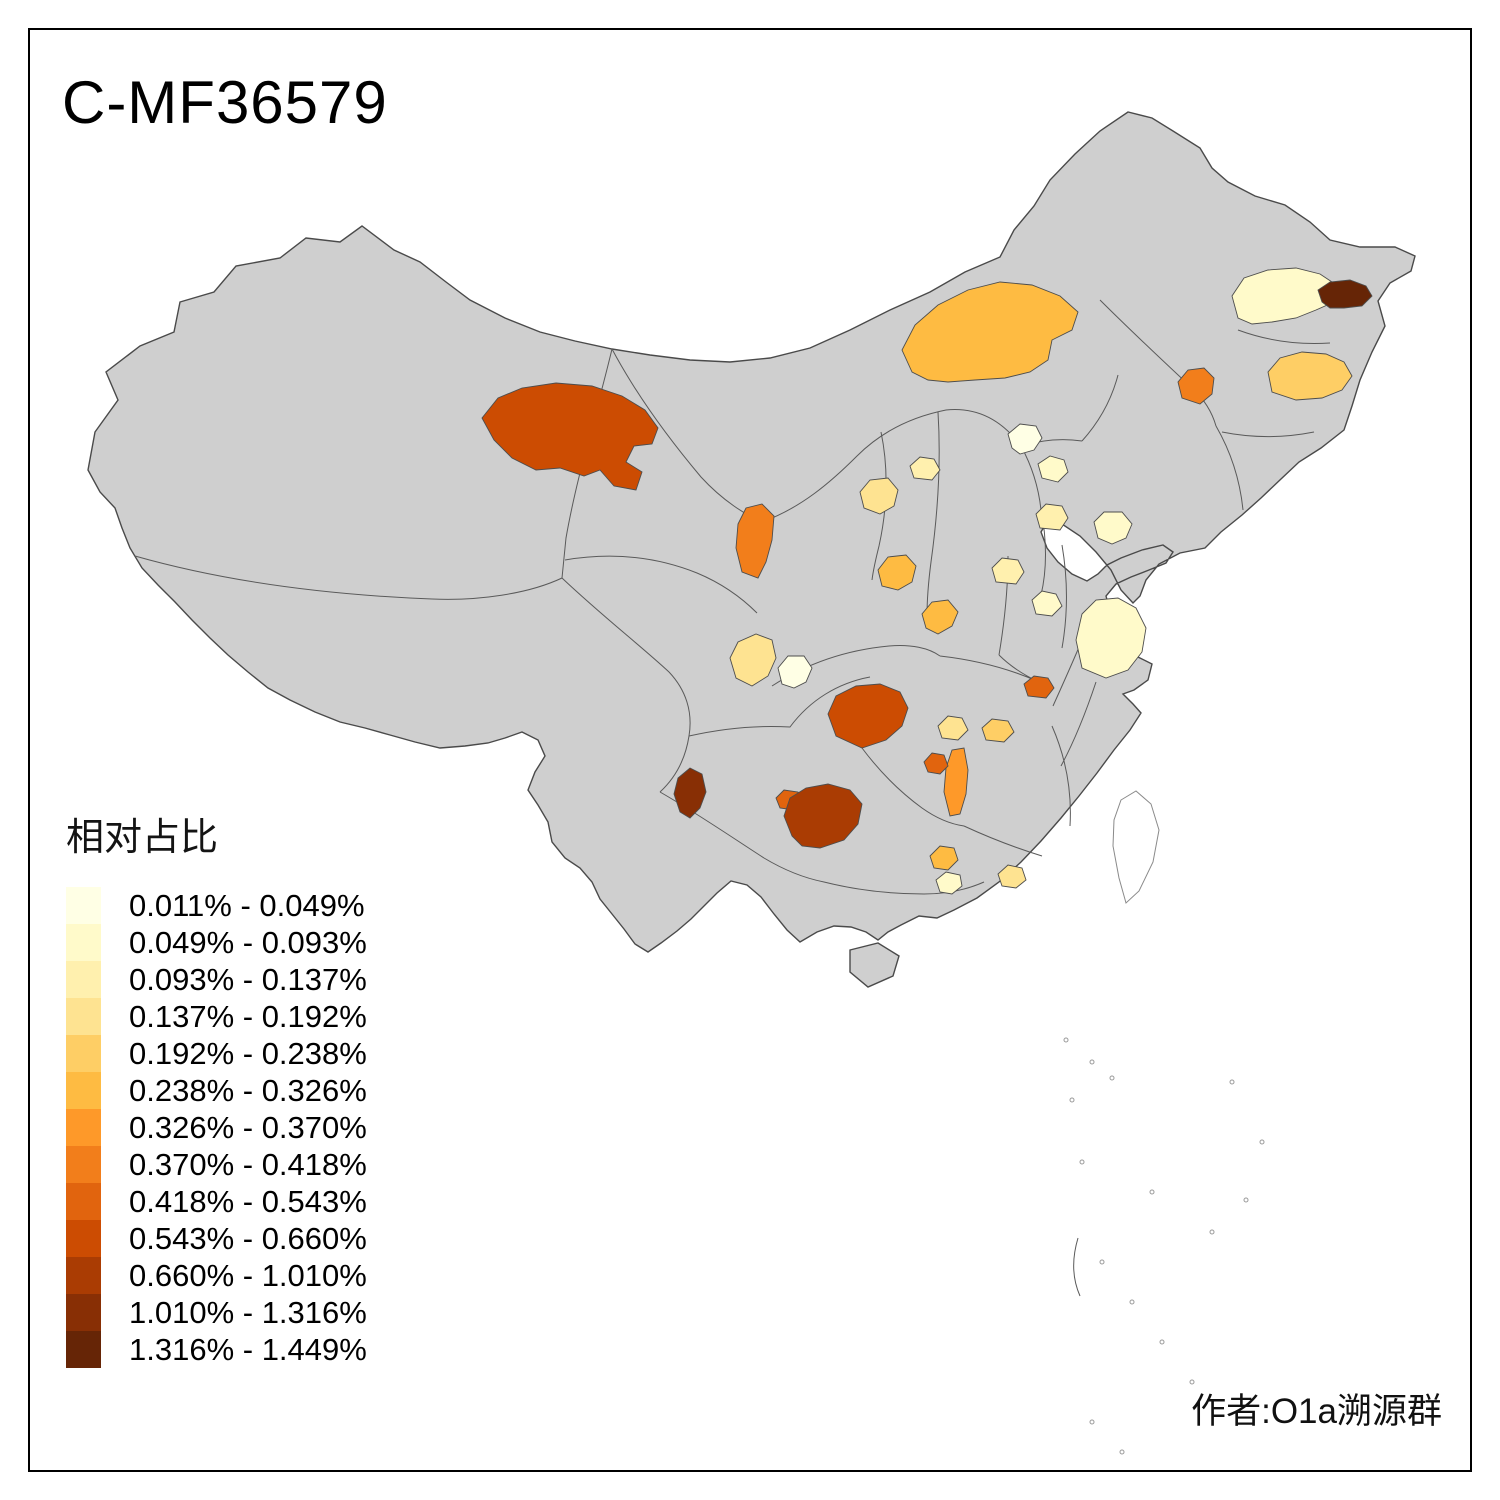 This screenshot has height=1500, width=1500. Describe the element at coordinates (248, 1053) in the screenshot. I see `legend-label: 0.192% - 0.238%` at that location.